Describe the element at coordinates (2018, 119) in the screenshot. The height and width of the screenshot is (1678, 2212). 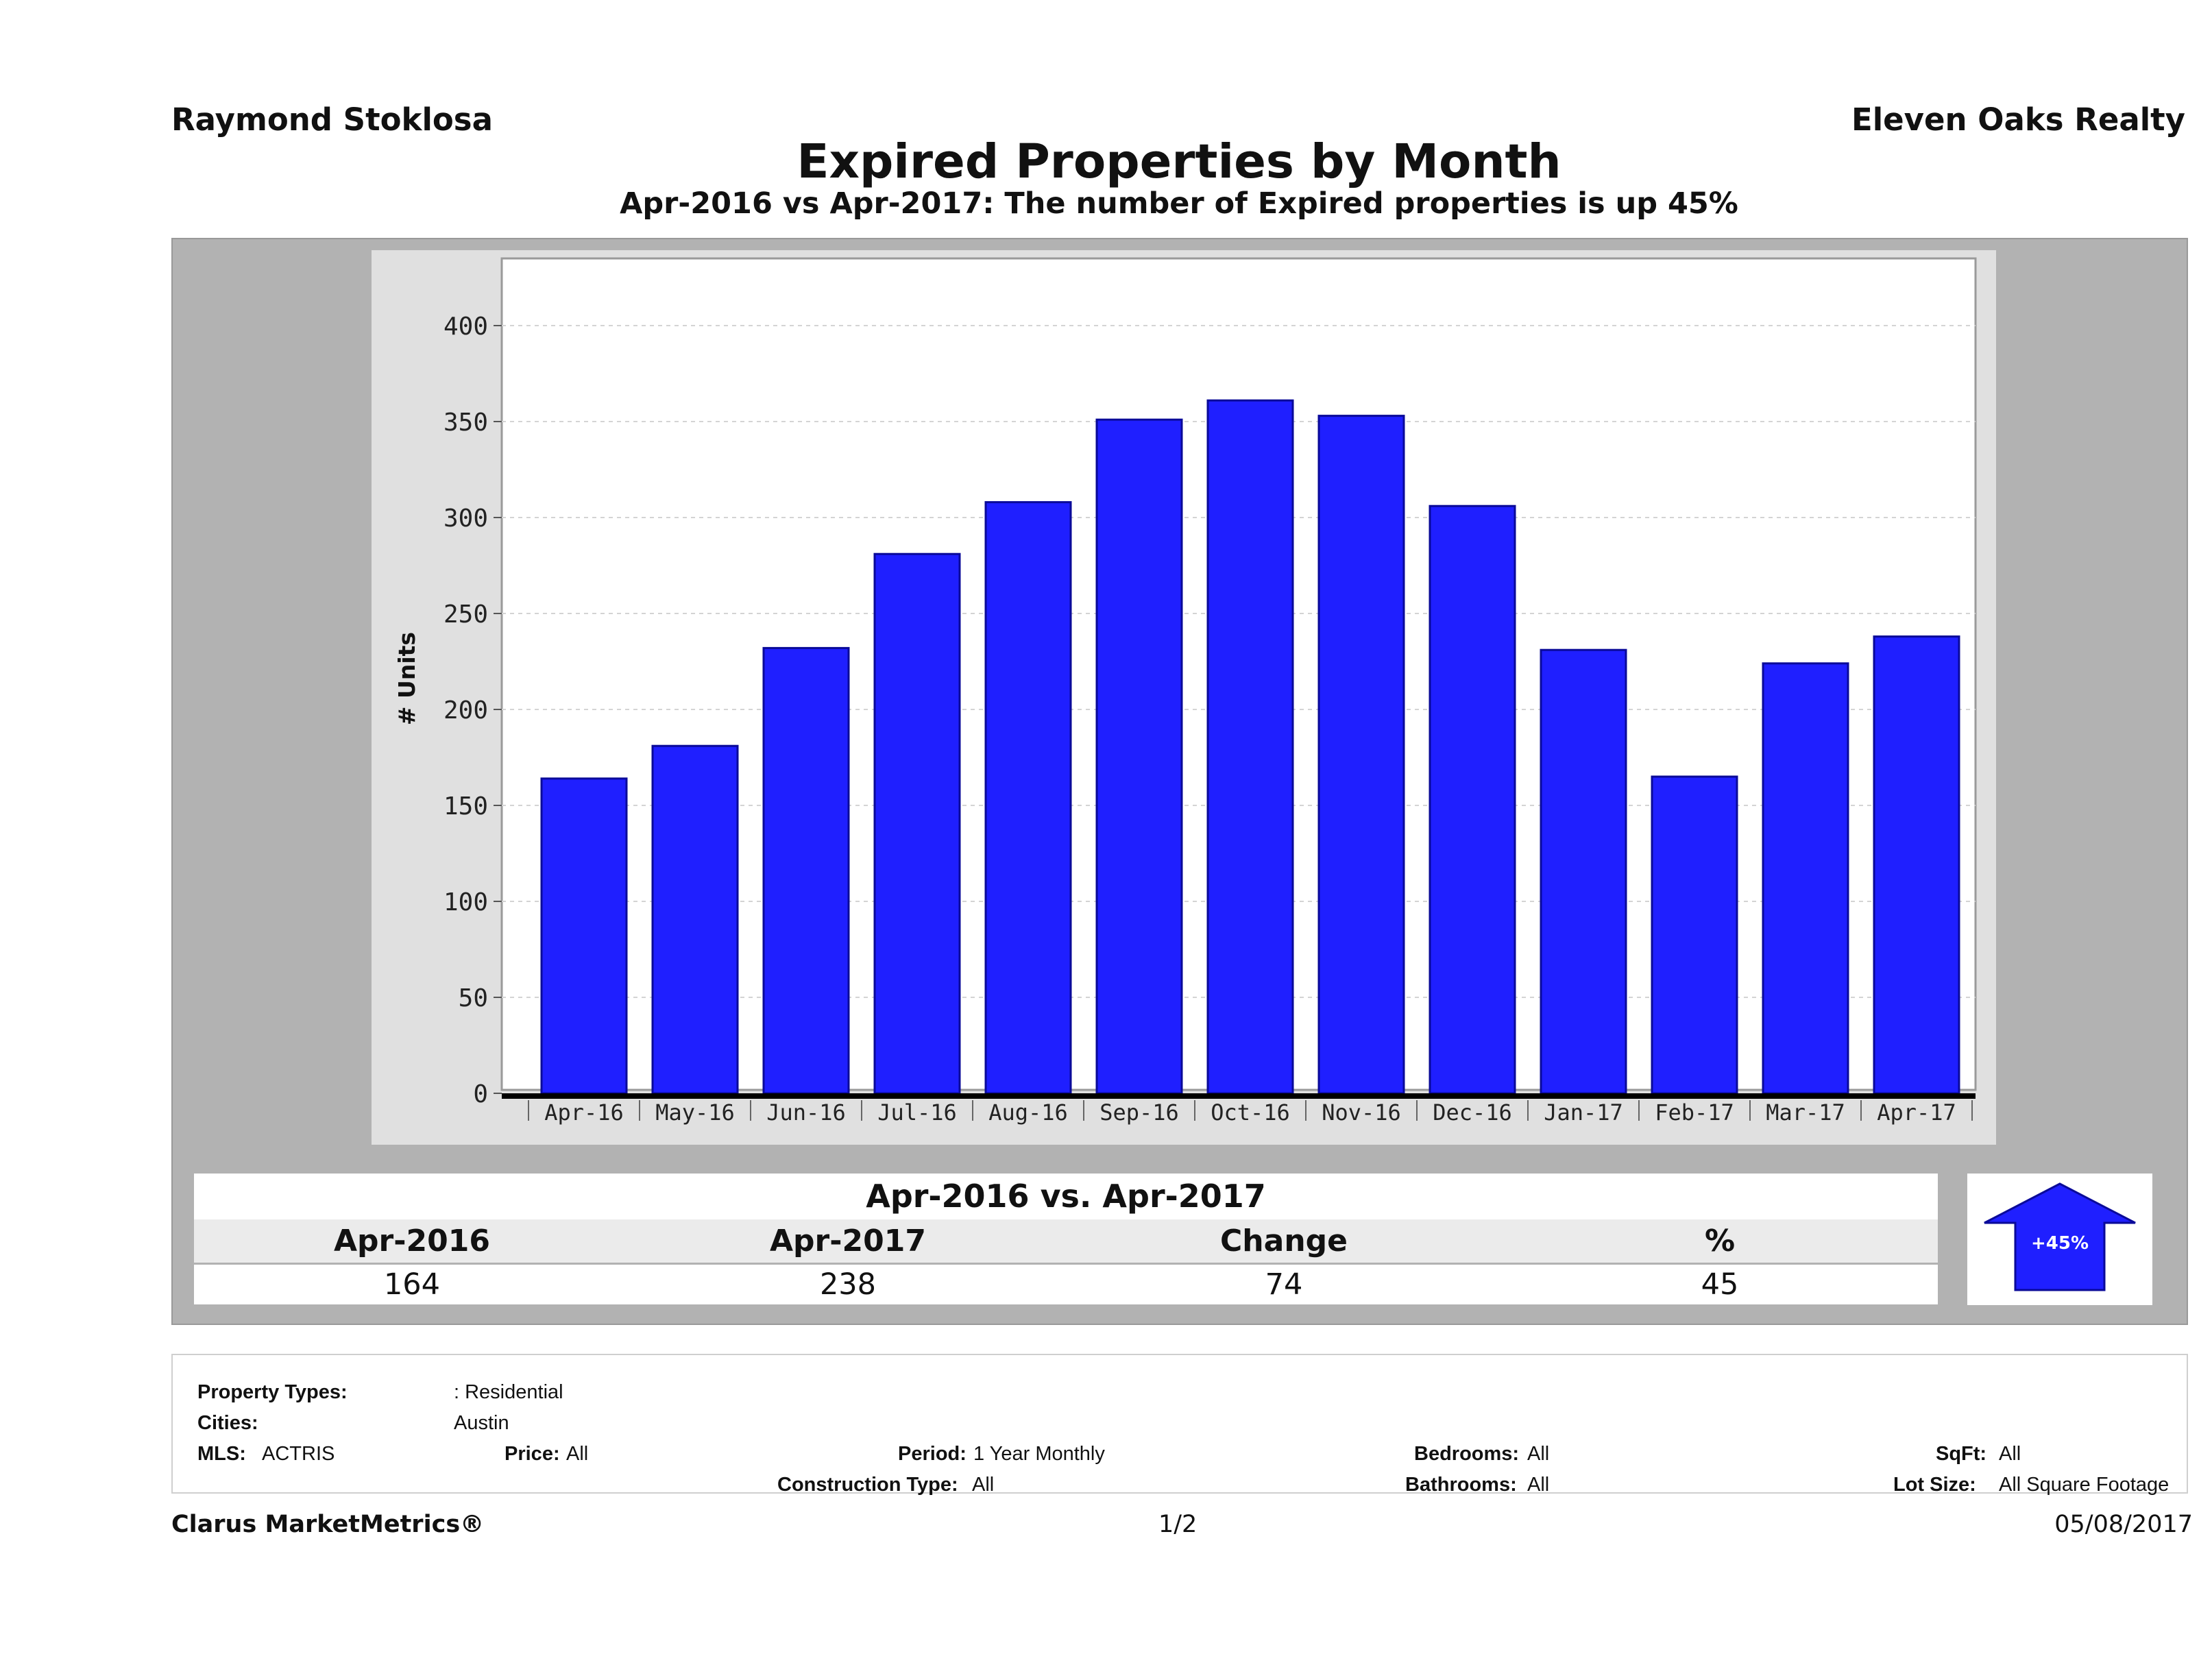
I see `company-name: Eleven Oaks Realty` at that location.